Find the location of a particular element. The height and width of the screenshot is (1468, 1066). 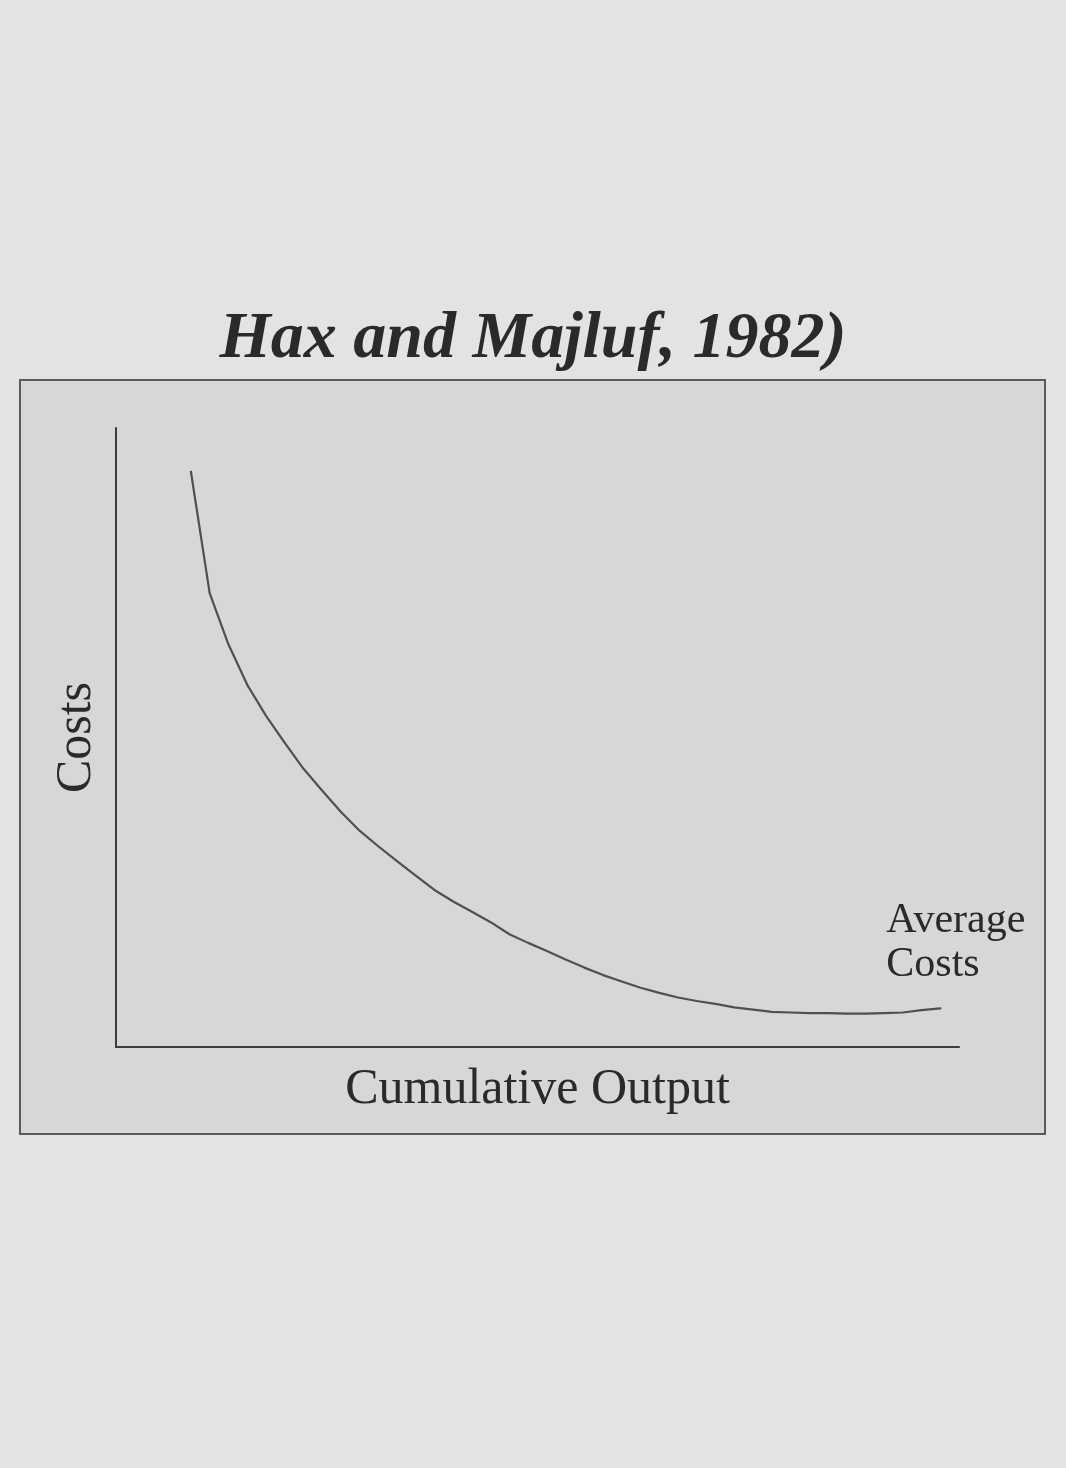

y-axis-title: Costs is located at coordinates (73, 737).